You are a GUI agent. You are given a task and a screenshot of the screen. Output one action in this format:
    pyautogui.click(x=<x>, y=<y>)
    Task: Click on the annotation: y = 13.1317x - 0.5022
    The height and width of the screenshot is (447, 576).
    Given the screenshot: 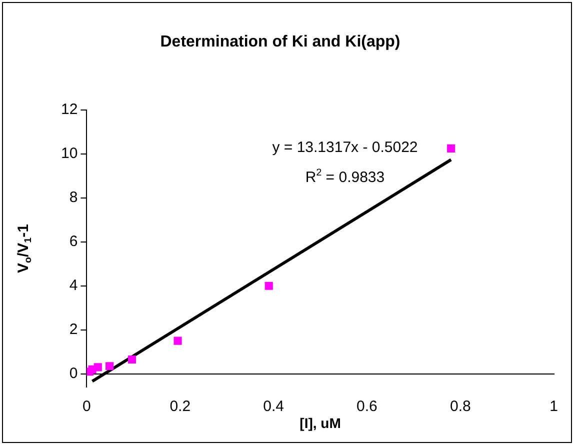 What is the action you would take?
    pyautogui.click(x=345, y=147)
    